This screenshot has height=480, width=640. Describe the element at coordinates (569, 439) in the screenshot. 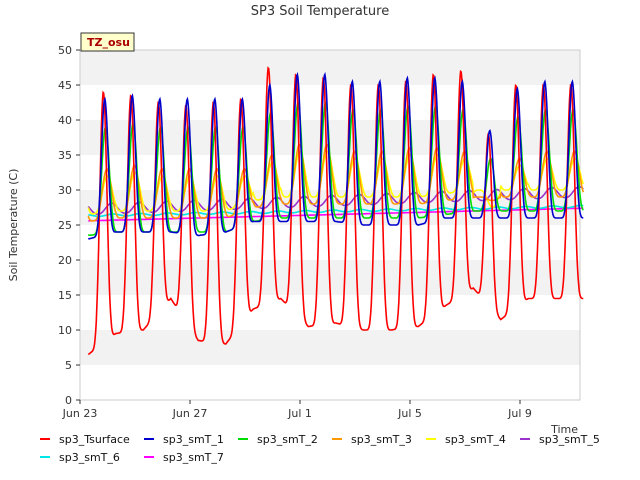

I see `legend-entry: sp3_smT_5` at that location.